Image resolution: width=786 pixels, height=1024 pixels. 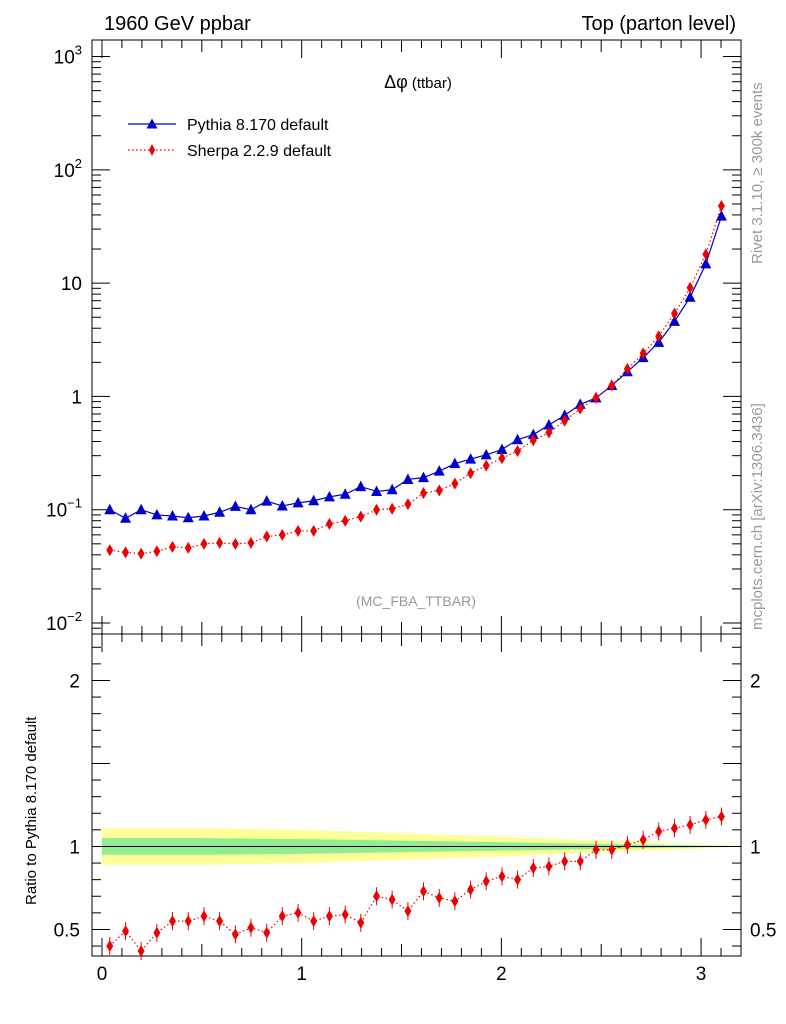 What do you see at coordinates (259, 151) in the screenshot?
I see `legend-label-sherpa: Sherpa 2.2.9 default` at bounding box center [259, 151].